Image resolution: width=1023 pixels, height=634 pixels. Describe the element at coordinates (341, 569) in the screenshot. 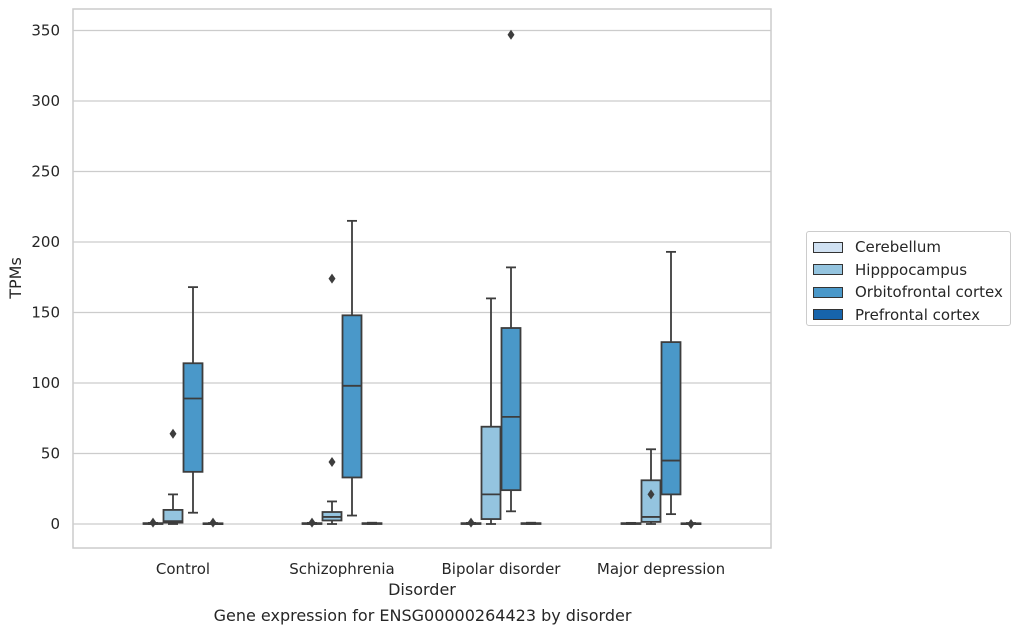

I see `x-tick-label: Schizophrenia` at that location.